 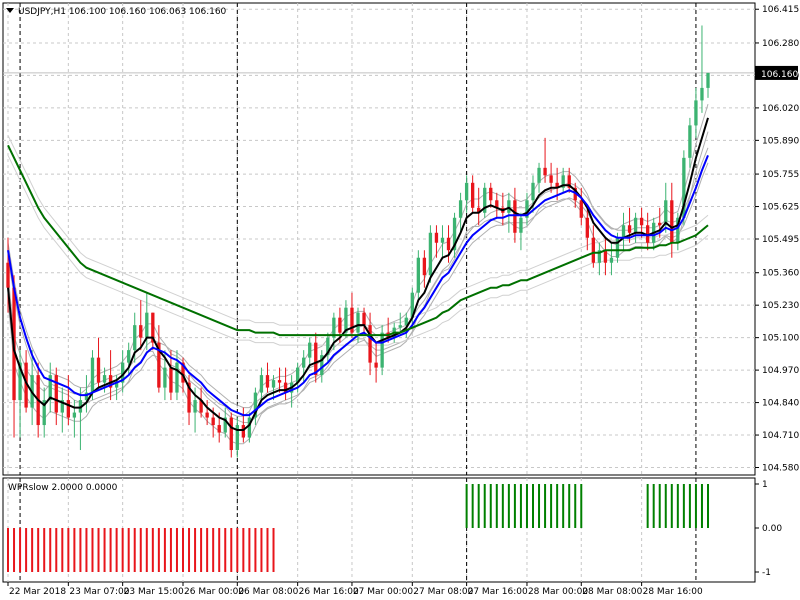 What do you see at coordinates (780, 240) in the screenshot?
I see `y-tick-label: 105.495` at bounding box center [780, 240].